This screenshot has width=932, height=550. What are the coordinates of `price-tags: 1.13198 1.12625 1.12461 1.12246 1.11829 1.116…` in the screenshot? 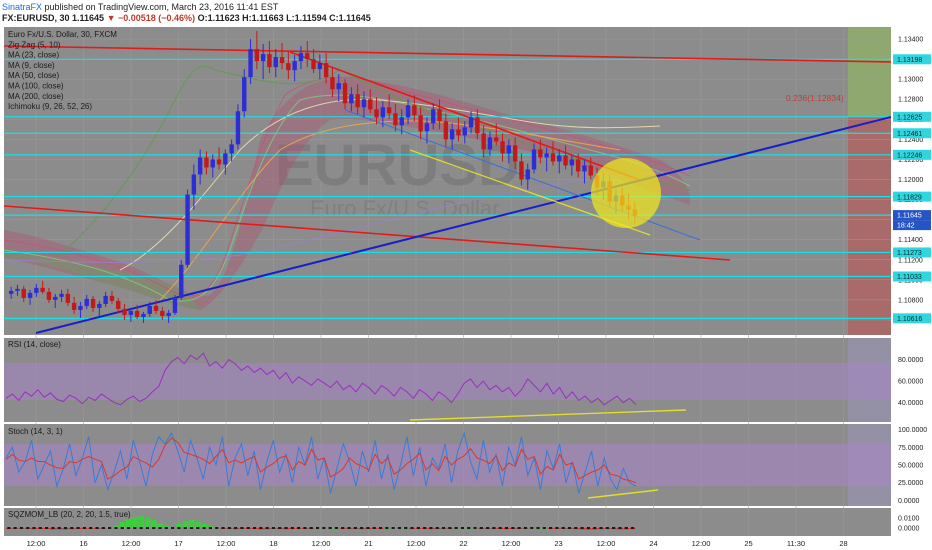 It's located at (912, 189).